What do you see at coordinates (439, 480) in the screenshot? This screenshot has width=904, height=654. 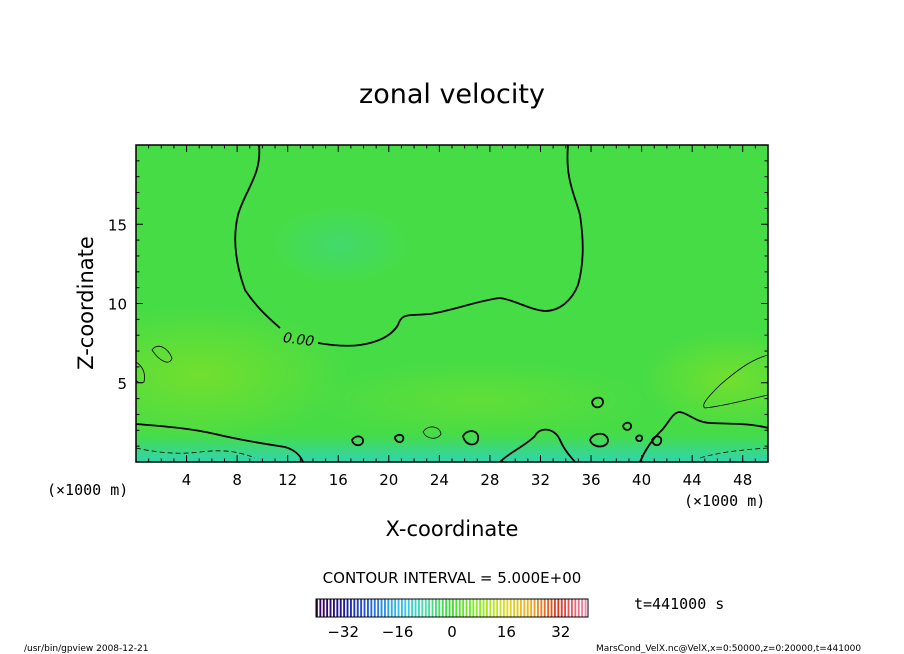 I see `x-tick-label: 24` at bounding box center [439, 480].